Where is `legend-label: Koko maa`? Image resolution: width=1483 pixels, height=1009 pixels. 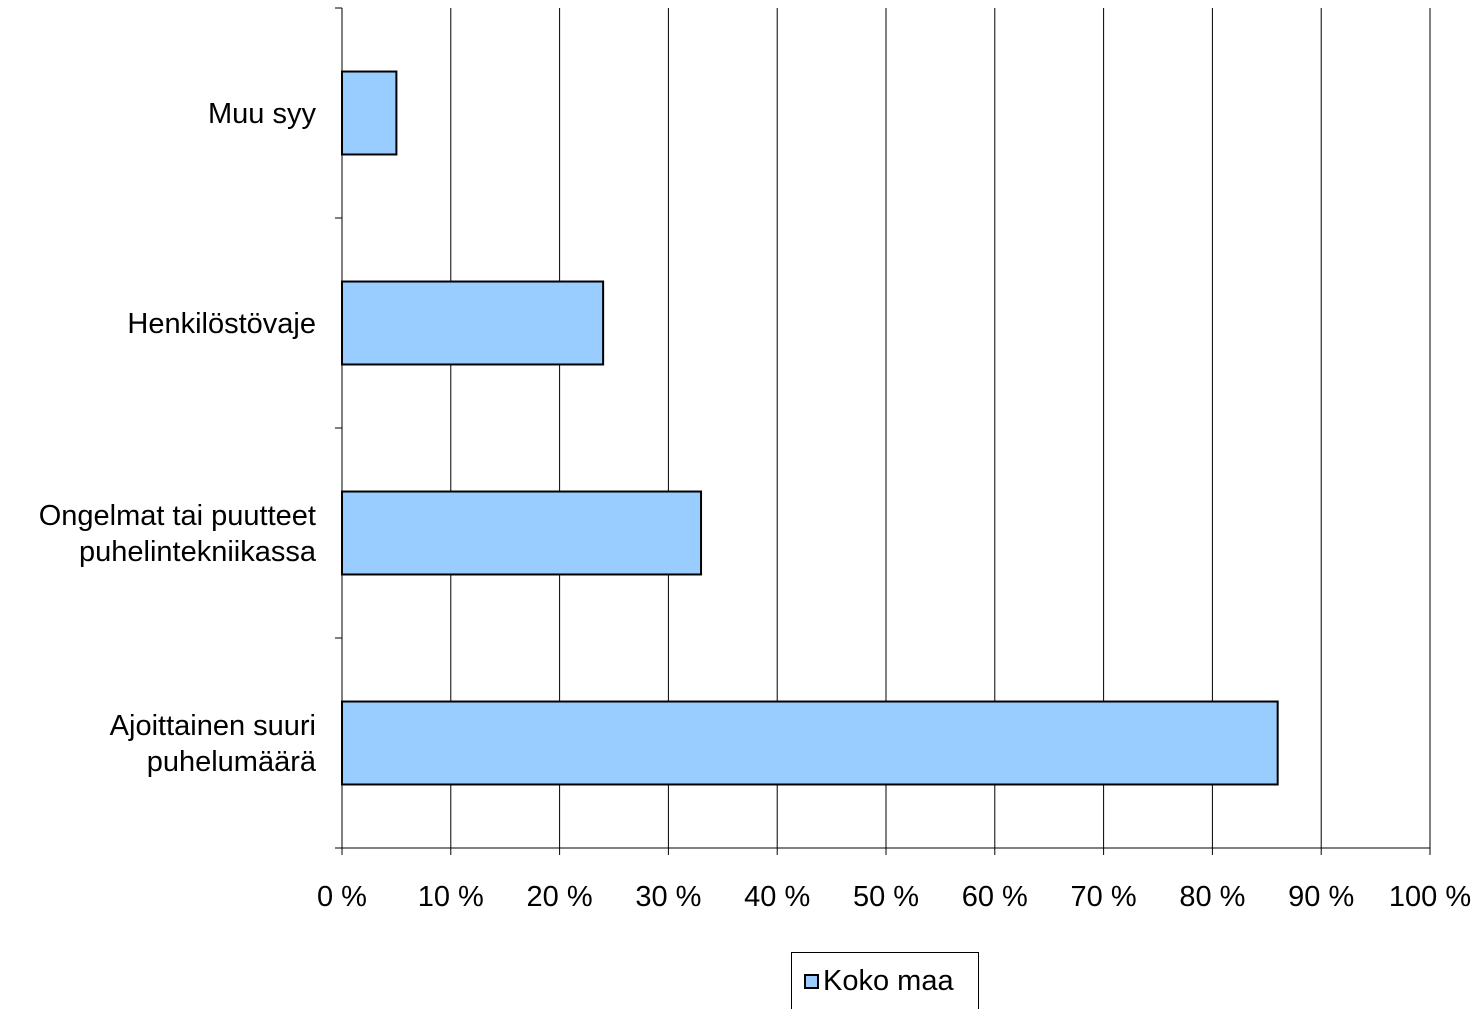
legend-label: Koko maa is located at coordinates (888, 980).